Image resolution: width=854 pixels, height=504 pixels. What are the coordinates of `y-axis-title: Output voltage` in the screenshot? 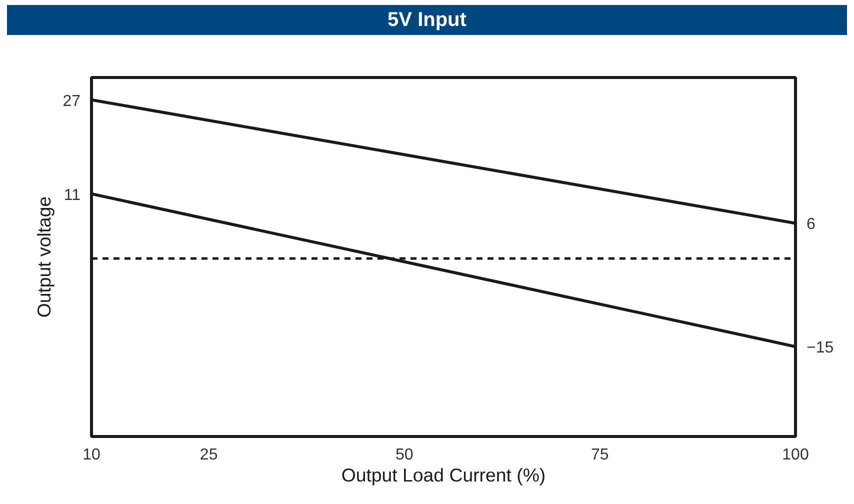 It's located at (44, 257).